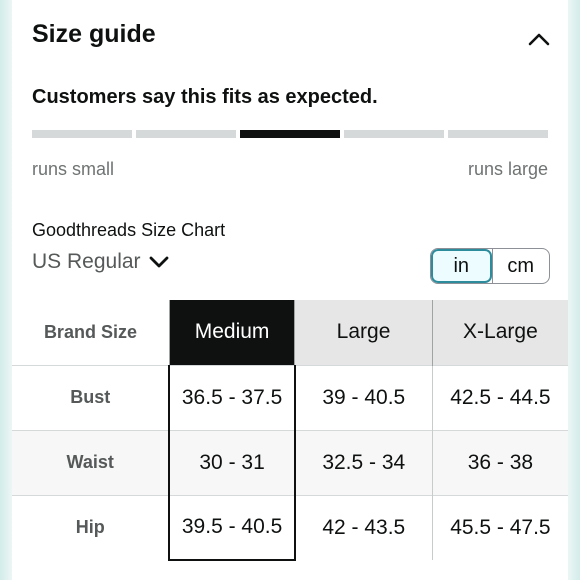 This screenshot has height=580, width=580. What do you see at coordinates (91, 527) in the screenshot?
I see `row-label-hip: Hip` at bounding box center [91, 527].